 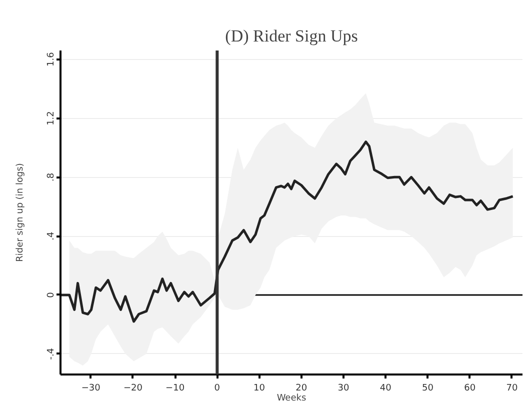 I want to click on x-tick-label: −20, so click(x=133, y=389).